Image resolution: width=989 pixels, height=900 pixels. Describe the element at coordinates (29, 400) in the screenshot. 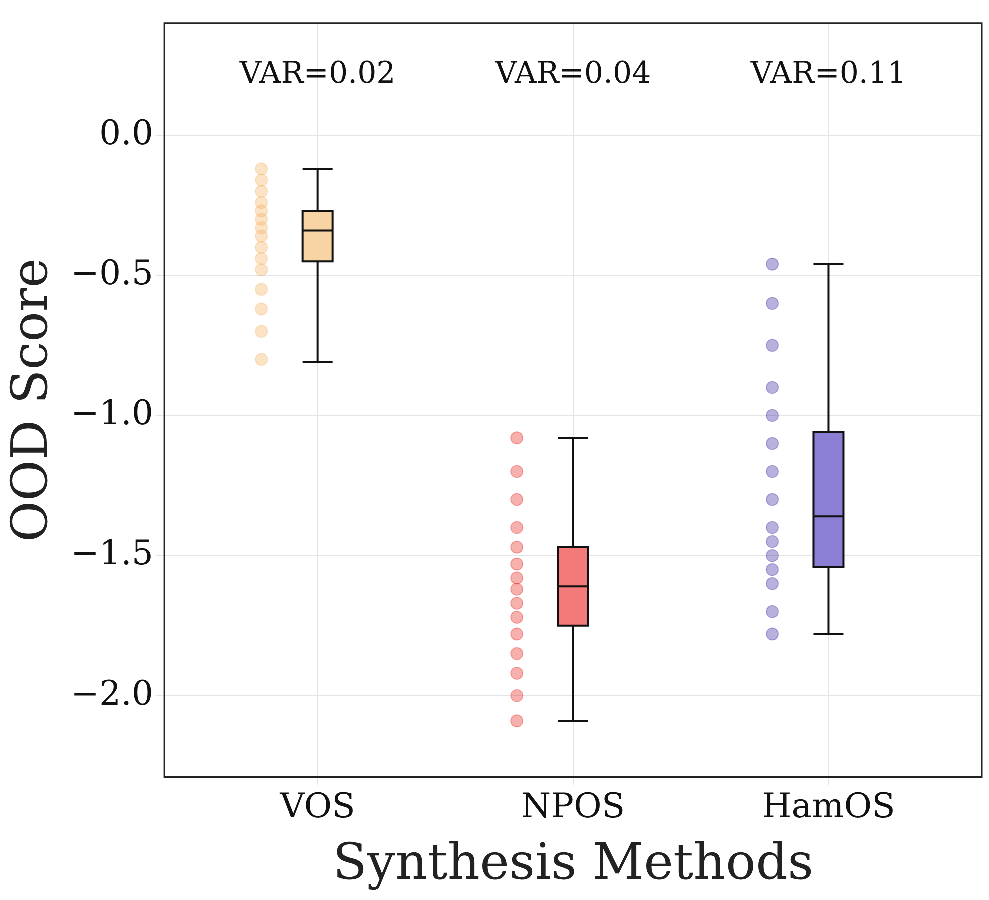

I see `y-axis-title: OOD Score` at that location.